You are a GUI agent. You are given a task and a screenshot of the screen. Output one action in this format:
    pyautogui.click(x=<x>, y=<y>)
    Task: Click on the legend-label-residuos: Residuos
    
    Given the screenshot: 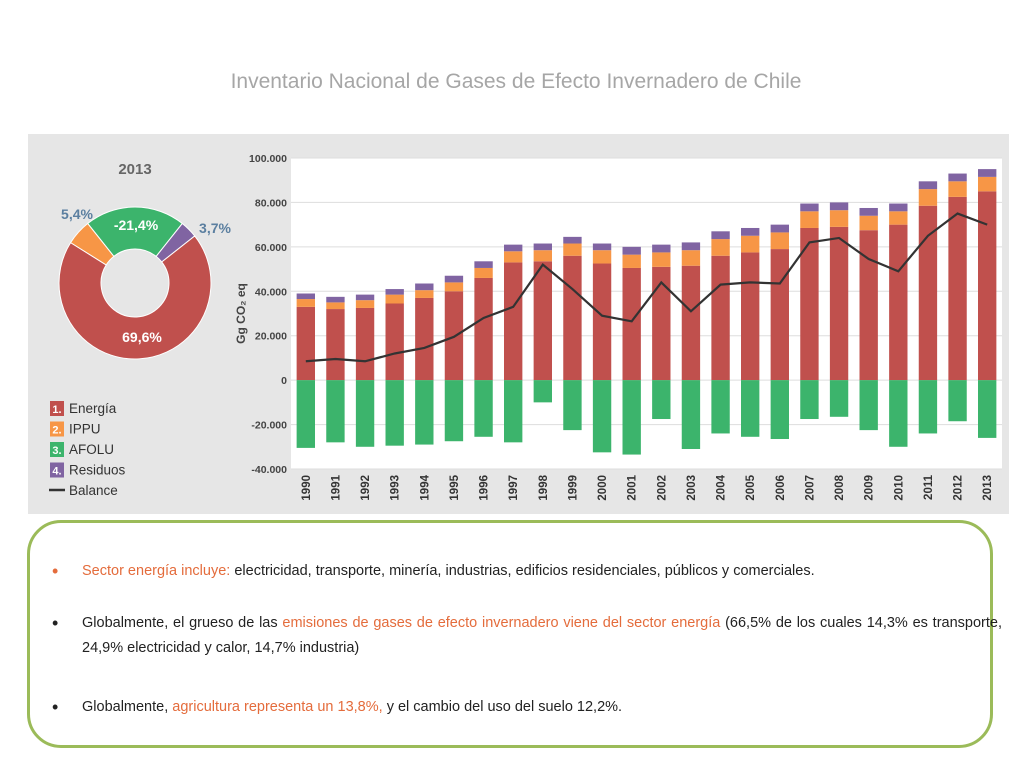 What is the action you would take?
    pyautogui.click(x=97, y=470)
    